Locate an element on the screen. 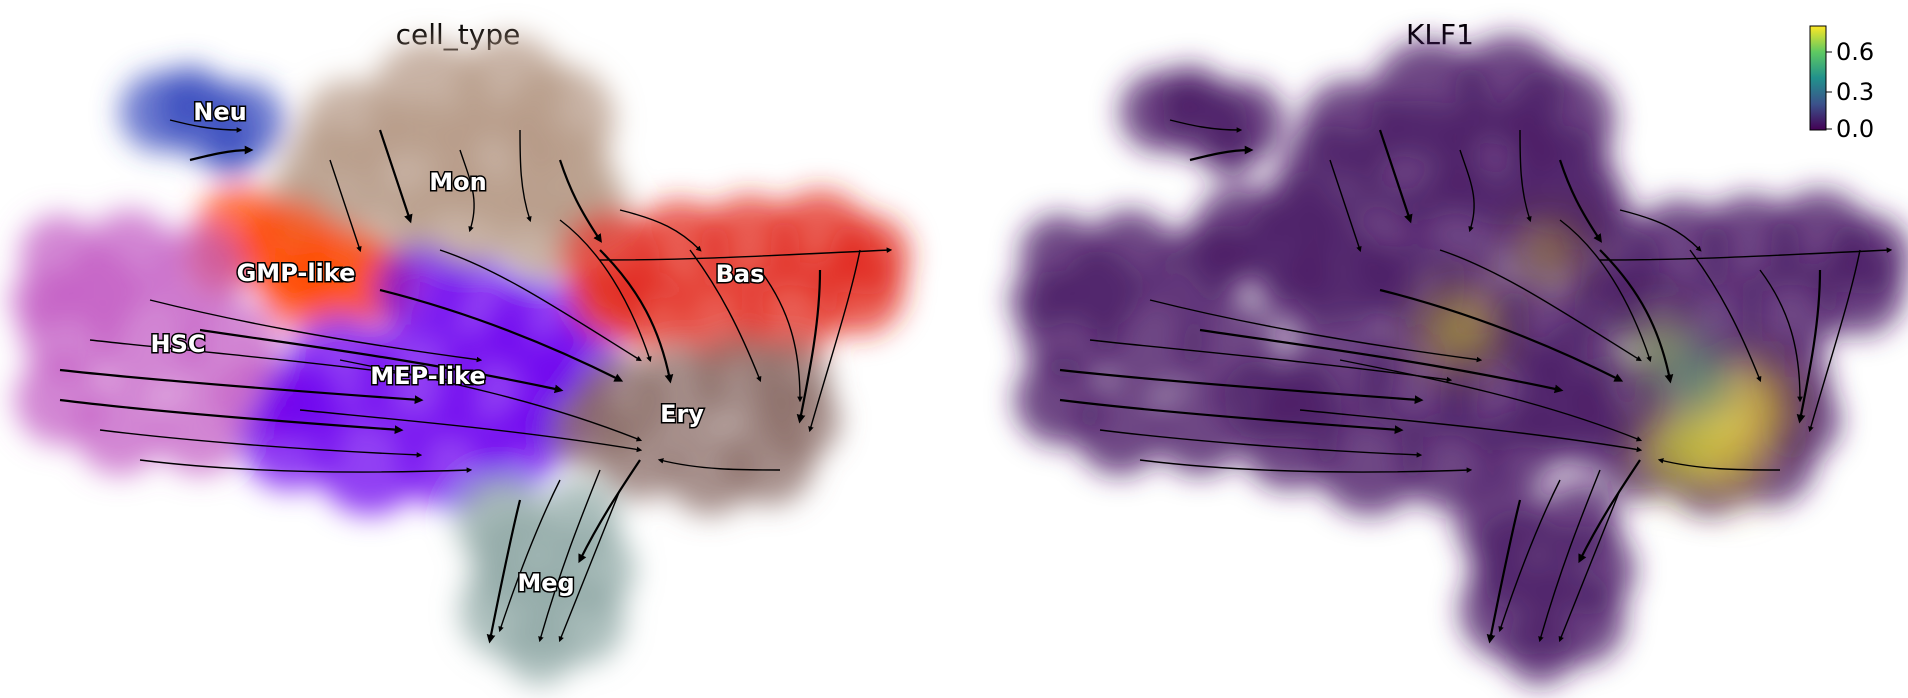 The width and height of the screenshot is (1908, 698). point-bas is located at coordinates (610, 300).